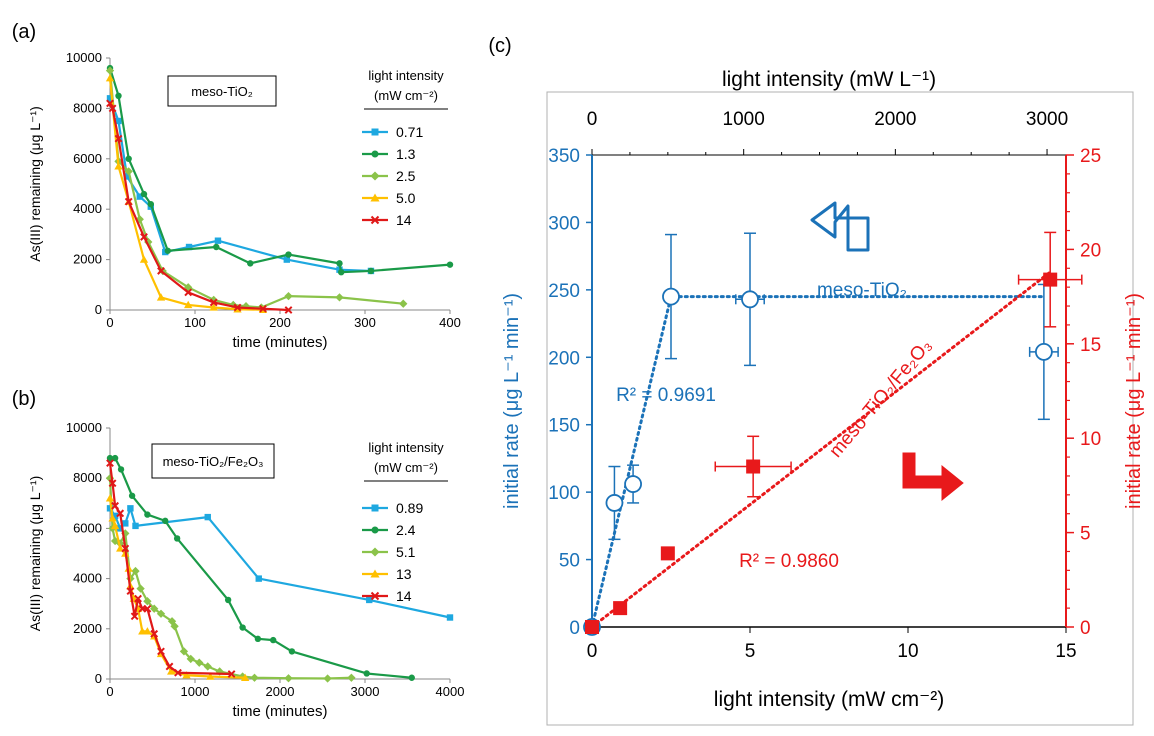 This screenshot has height=736, width=1154. What do you see at coordinates (404, 574) in the screenshot?
I see `legend-label: 13` at bounding box center [404, 574].